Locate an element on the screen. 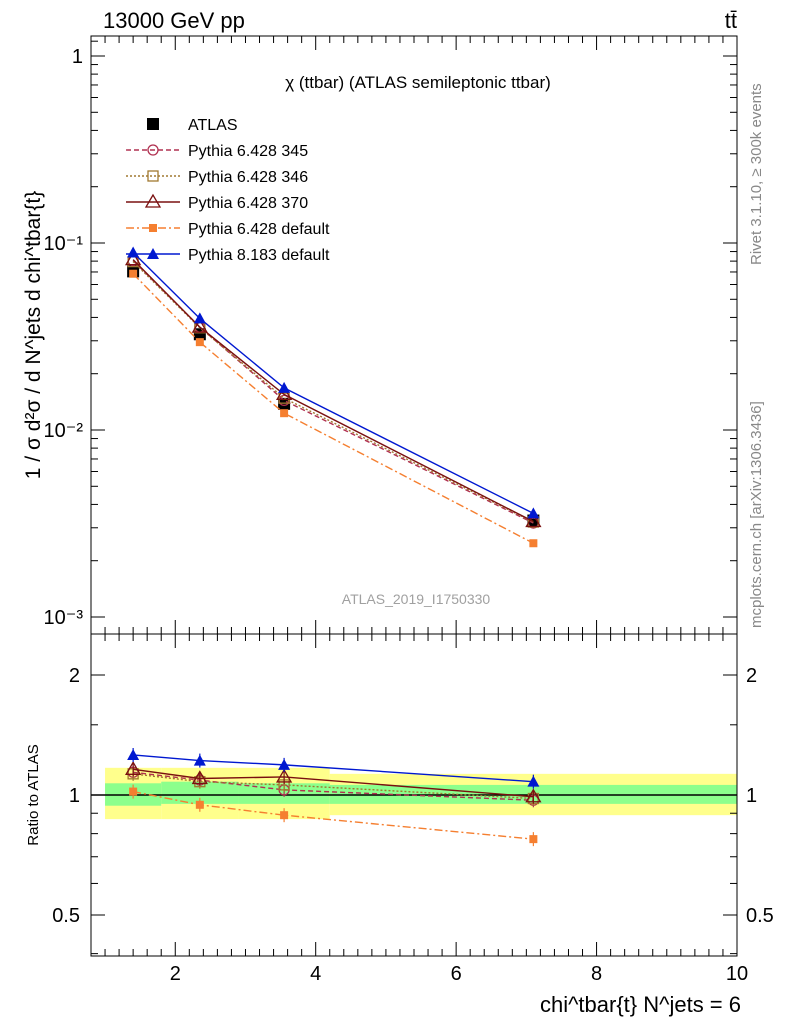 The width and height of the screenshot is (786, 1024). legend-label: Pythia 6.428 345 is located at coordinates (248, 151).